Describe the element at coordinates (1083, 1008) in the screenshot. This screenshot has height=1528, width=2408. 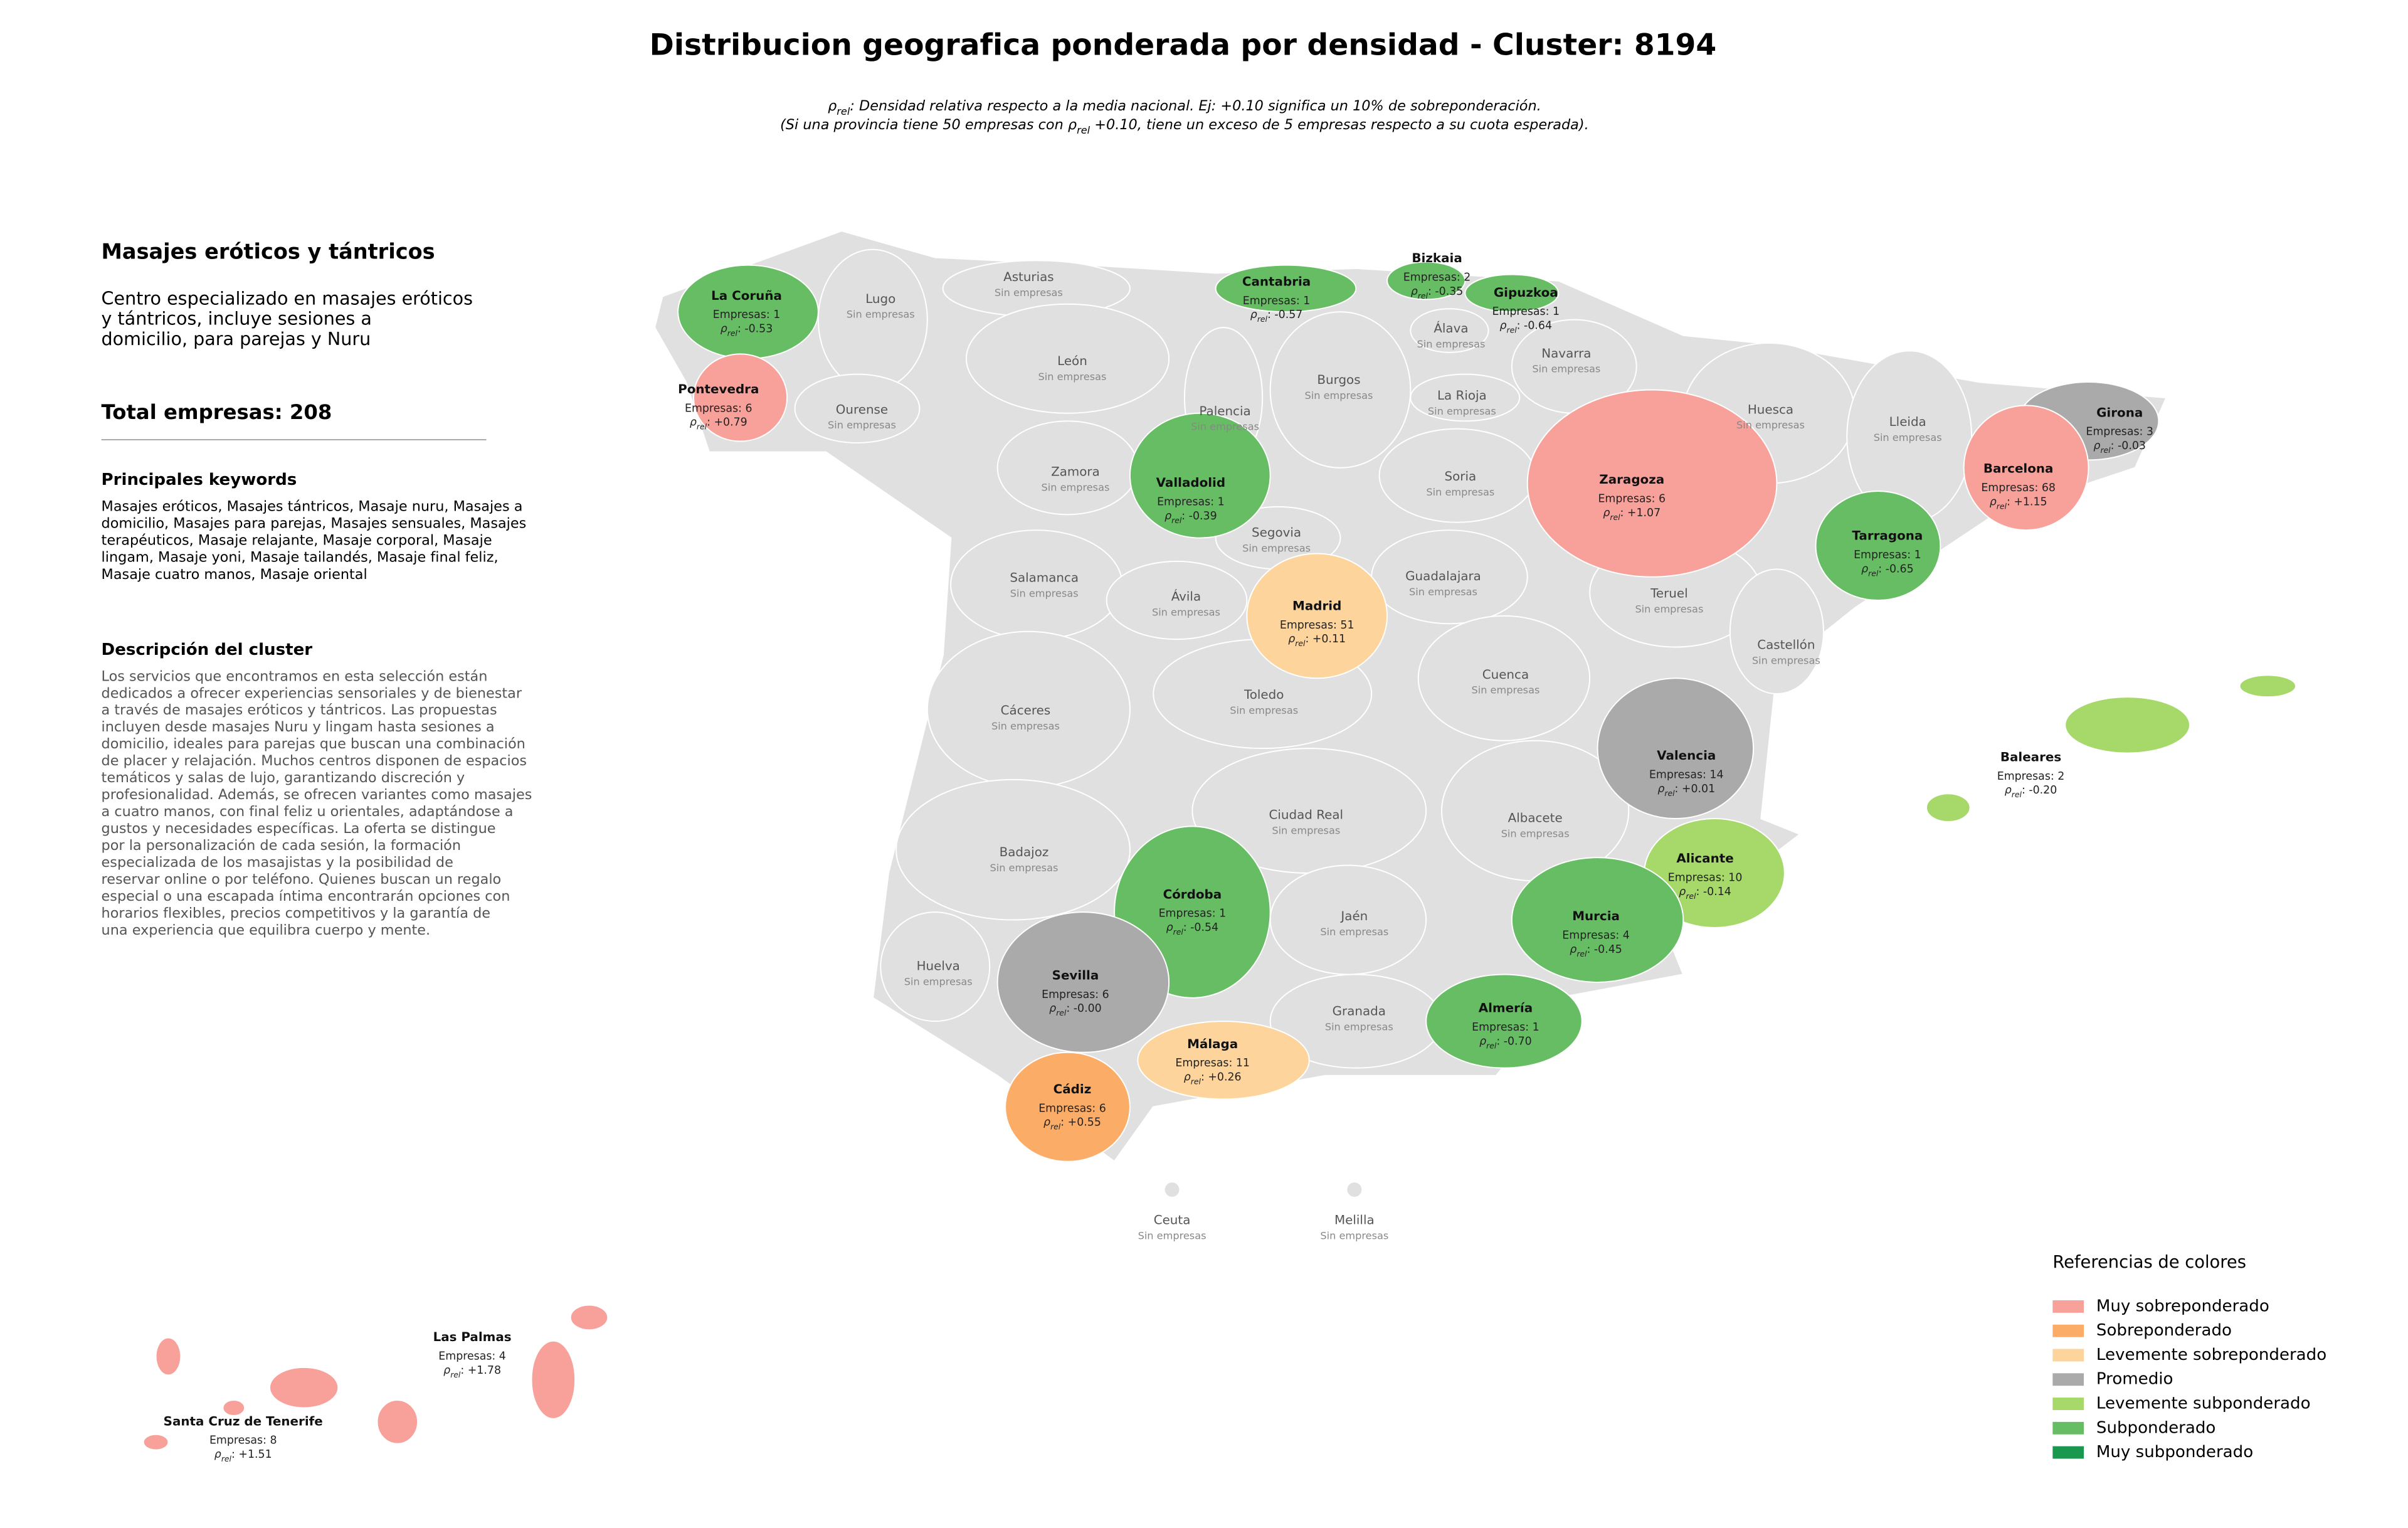
I see `rho-value: : -0.00` at that location.